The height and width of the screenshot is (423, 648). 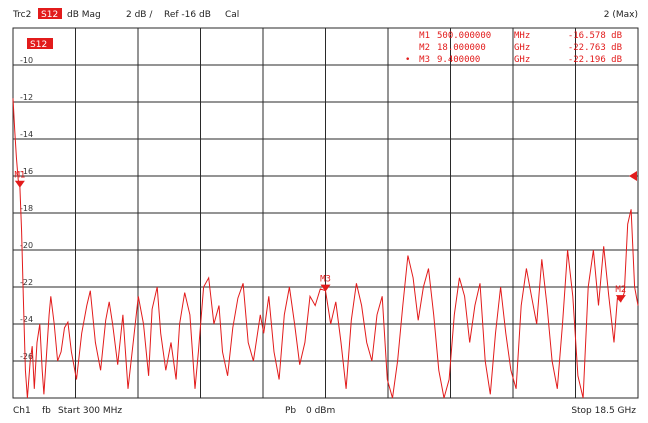 I want to click on ref-level-arrow-icon, so click(x=633, y=176).